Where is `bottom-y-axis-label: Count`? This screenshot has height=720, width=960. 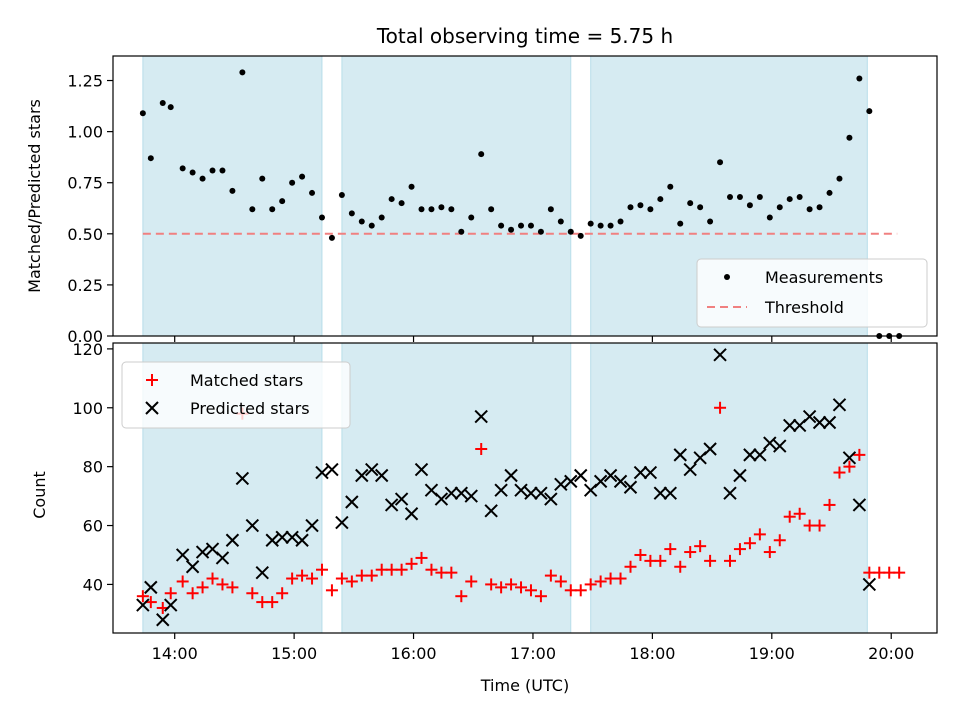
bottom-y-axis-label: Count is located at coordinates (39, 495).